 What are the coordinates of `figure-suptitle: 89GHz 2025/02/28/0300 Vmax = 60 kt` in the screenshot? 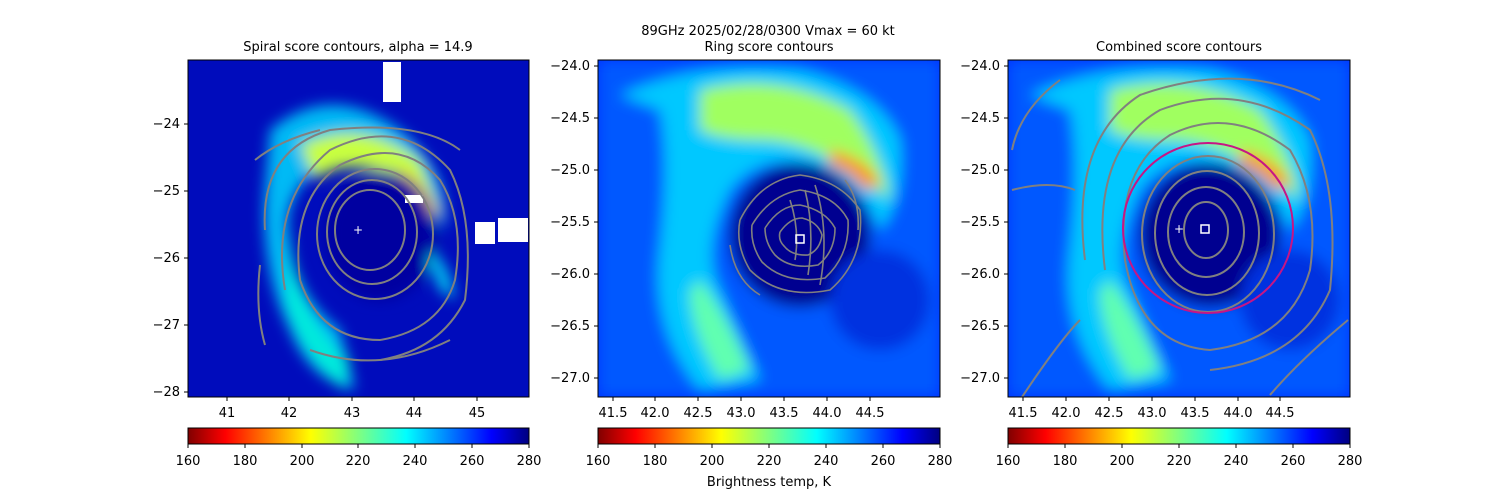 It's located at (768, 31).